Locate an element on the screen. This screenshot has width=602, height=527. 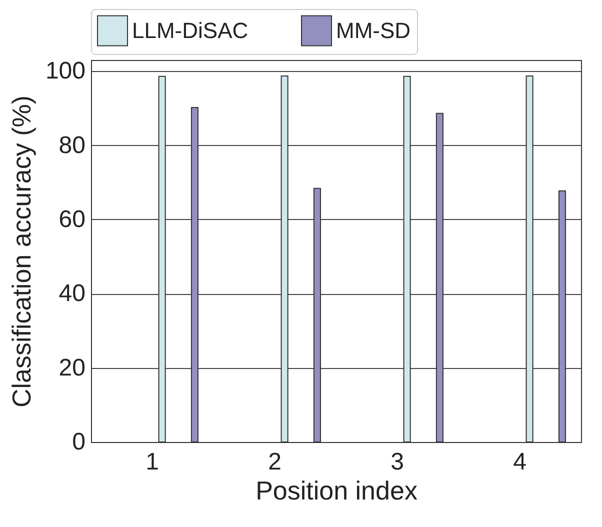
y-tick-label: 20 is located at coordinates (72, 368).